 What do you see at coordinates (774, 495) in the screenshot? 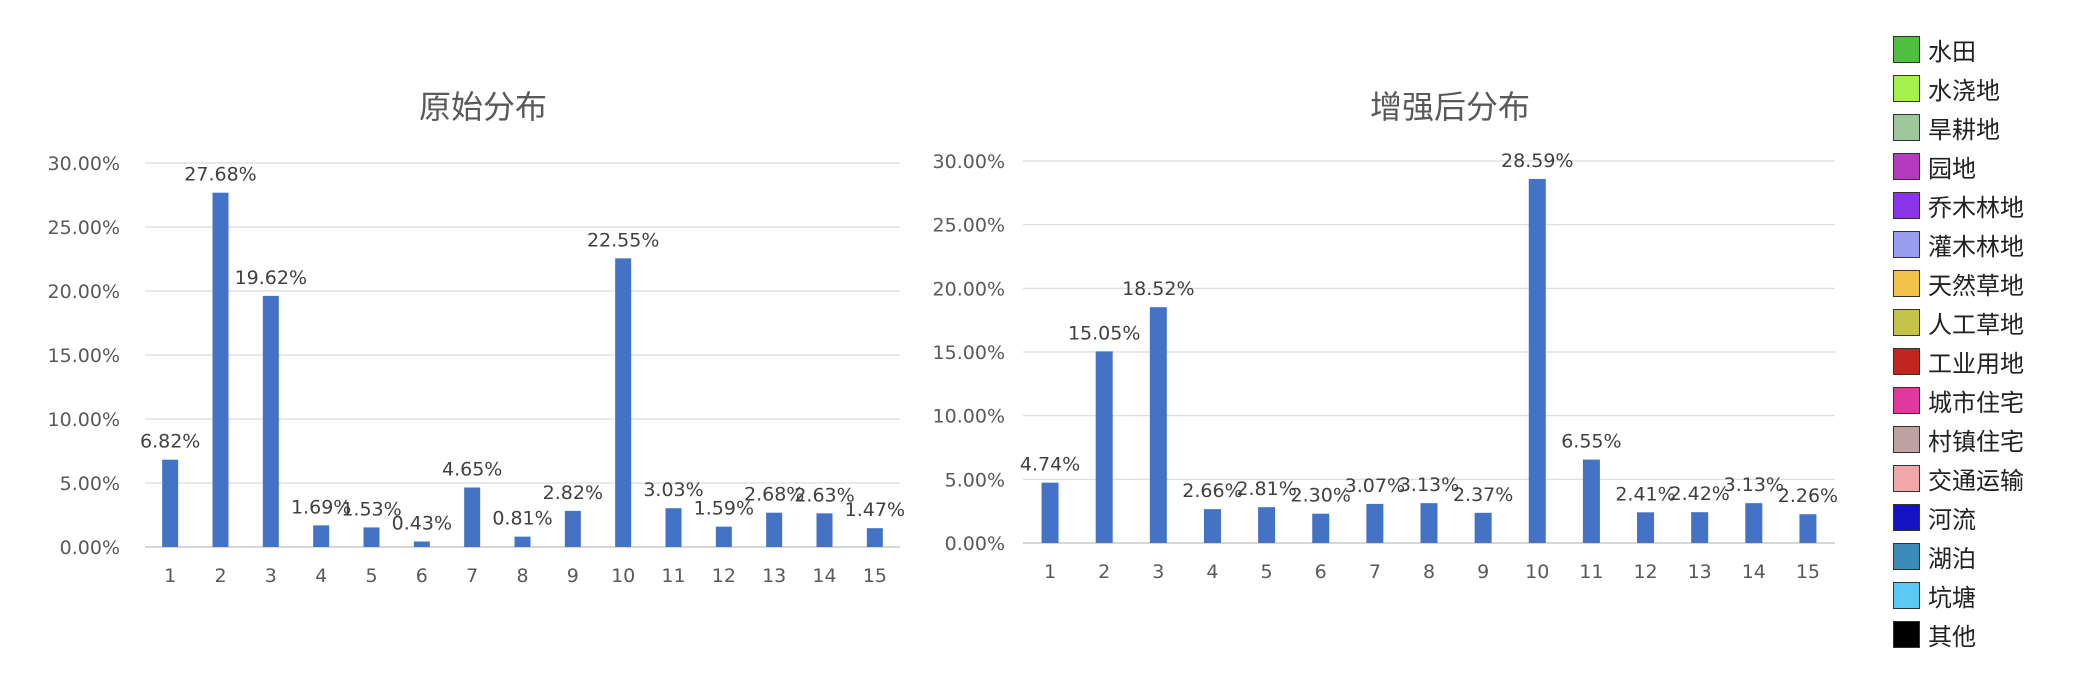
I see `data-label: 2.68%` at bounding box center [774, 495].